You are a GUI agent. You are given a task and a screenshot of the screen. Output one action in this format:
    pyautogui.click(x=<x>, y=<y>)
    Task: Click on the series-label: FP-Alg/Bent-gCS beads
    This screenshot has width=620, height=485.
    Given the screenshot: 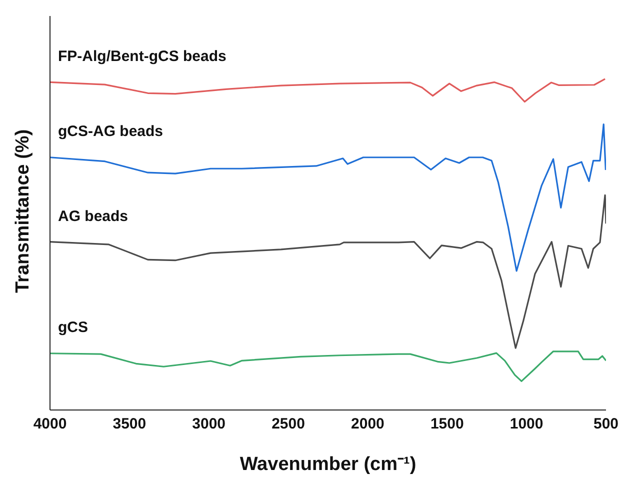 What is the action you would take?
    pyautogui.click(x=142, y=57)
    